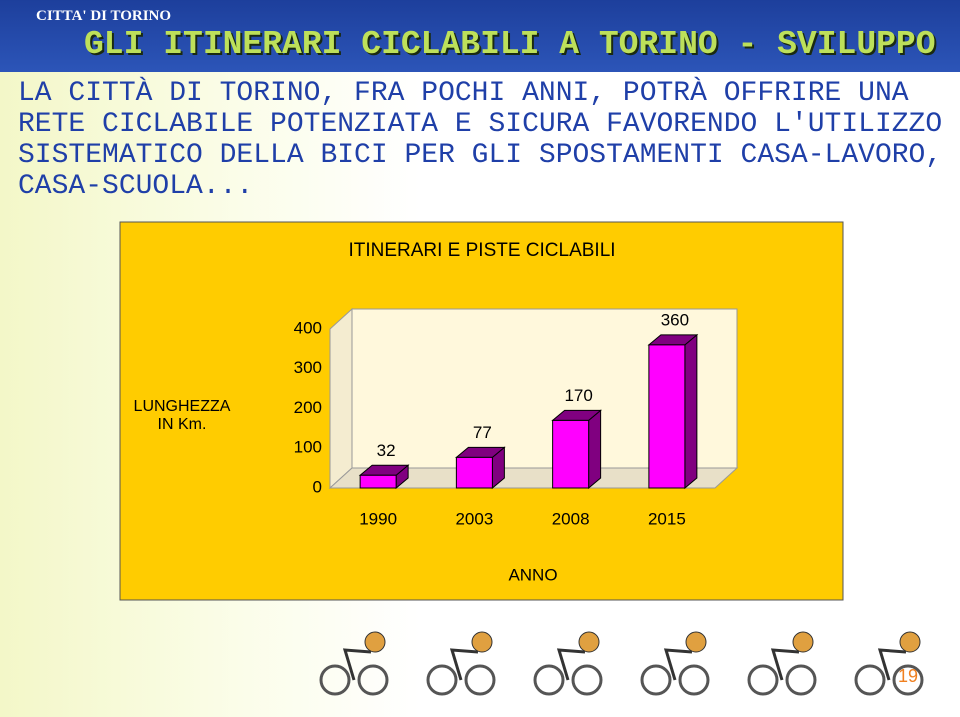  Describe the element at coordinates (308, 447) in the screenshot. I see `y-tick-label: 100` at that location.